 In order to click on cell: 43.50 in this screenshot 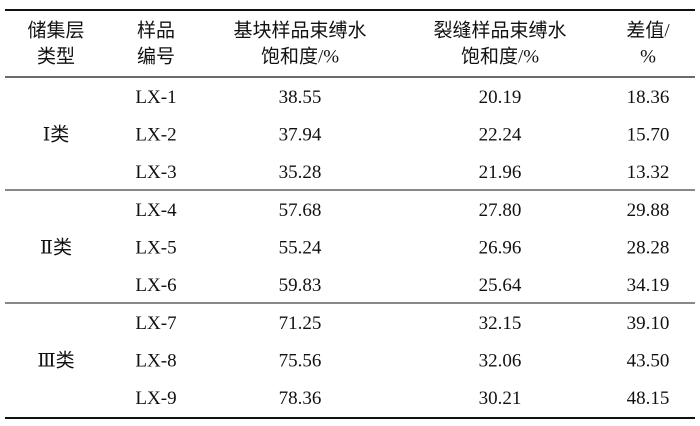, I will do `click(648, 361)`.